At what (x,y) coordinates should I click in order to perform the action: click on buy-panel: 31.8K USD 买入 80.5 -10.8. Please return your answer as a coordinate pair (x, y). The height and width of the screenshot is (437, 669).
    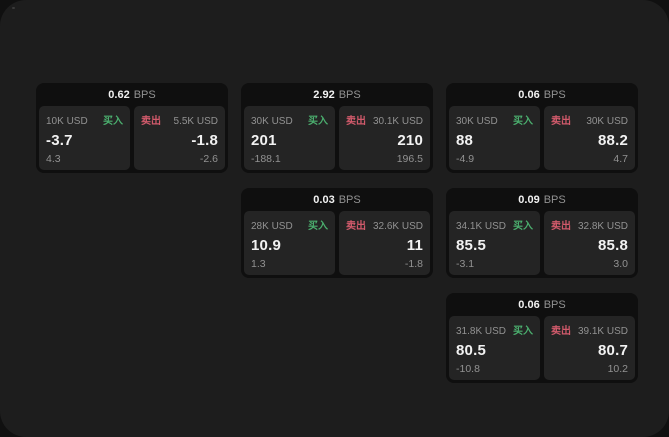
    Looking at the image, I should click on (494, 348).